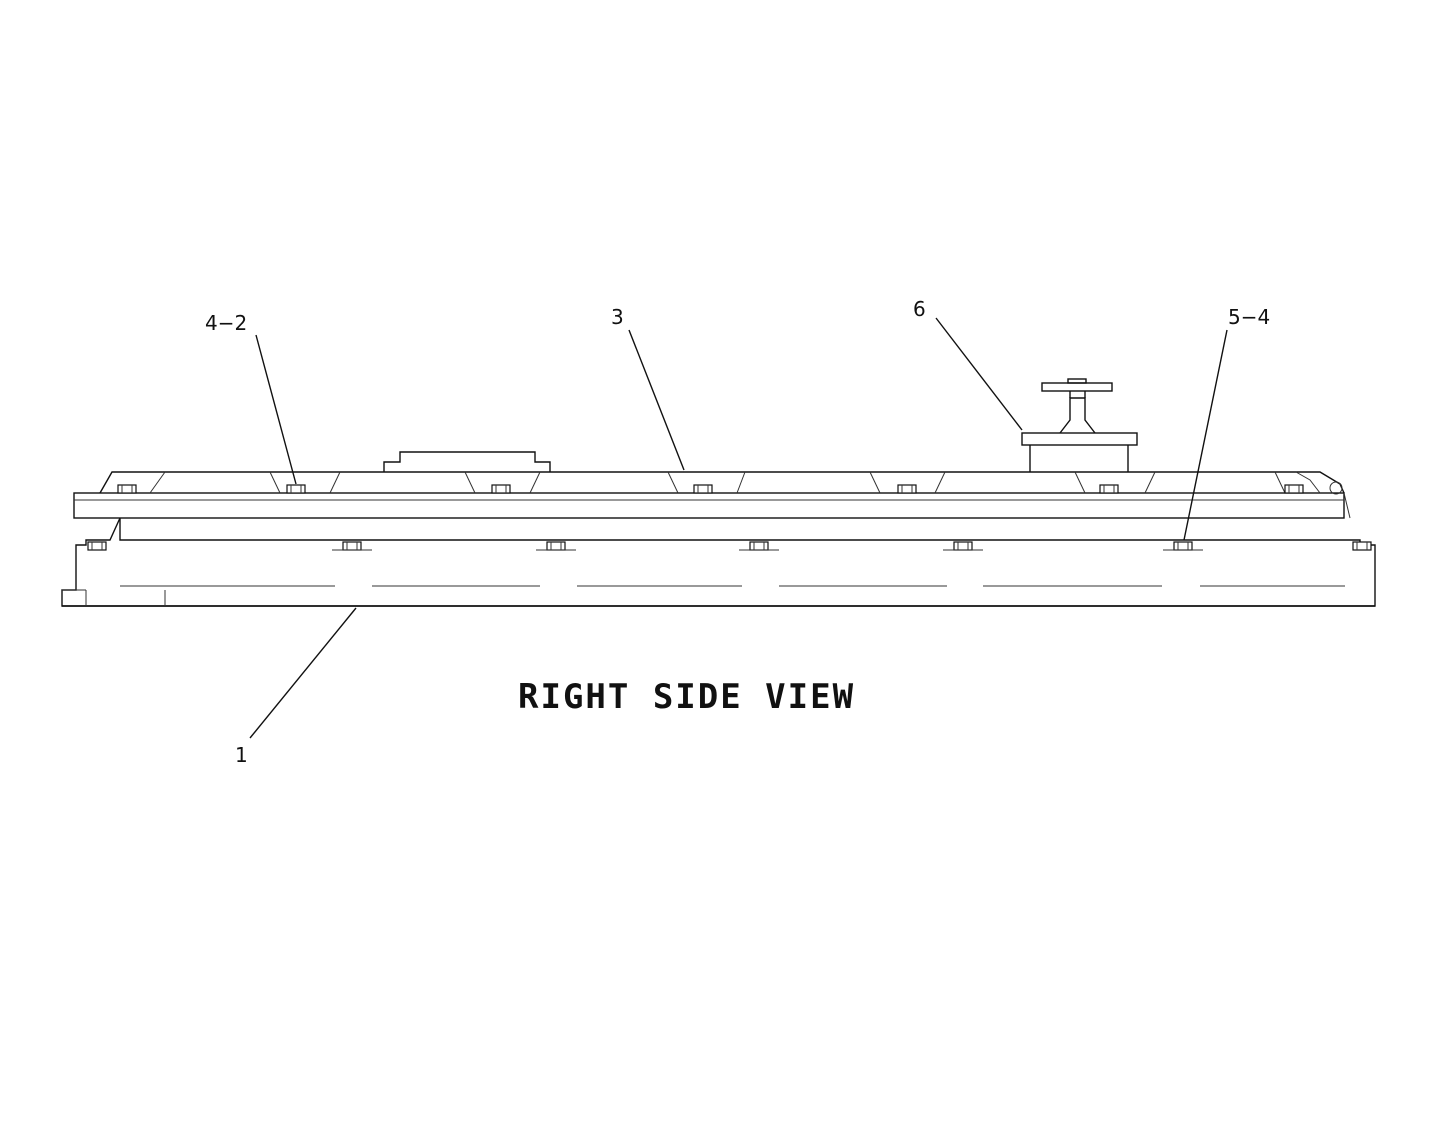  I want to click on callout-5-4: 5−4, so click(1249, 317).